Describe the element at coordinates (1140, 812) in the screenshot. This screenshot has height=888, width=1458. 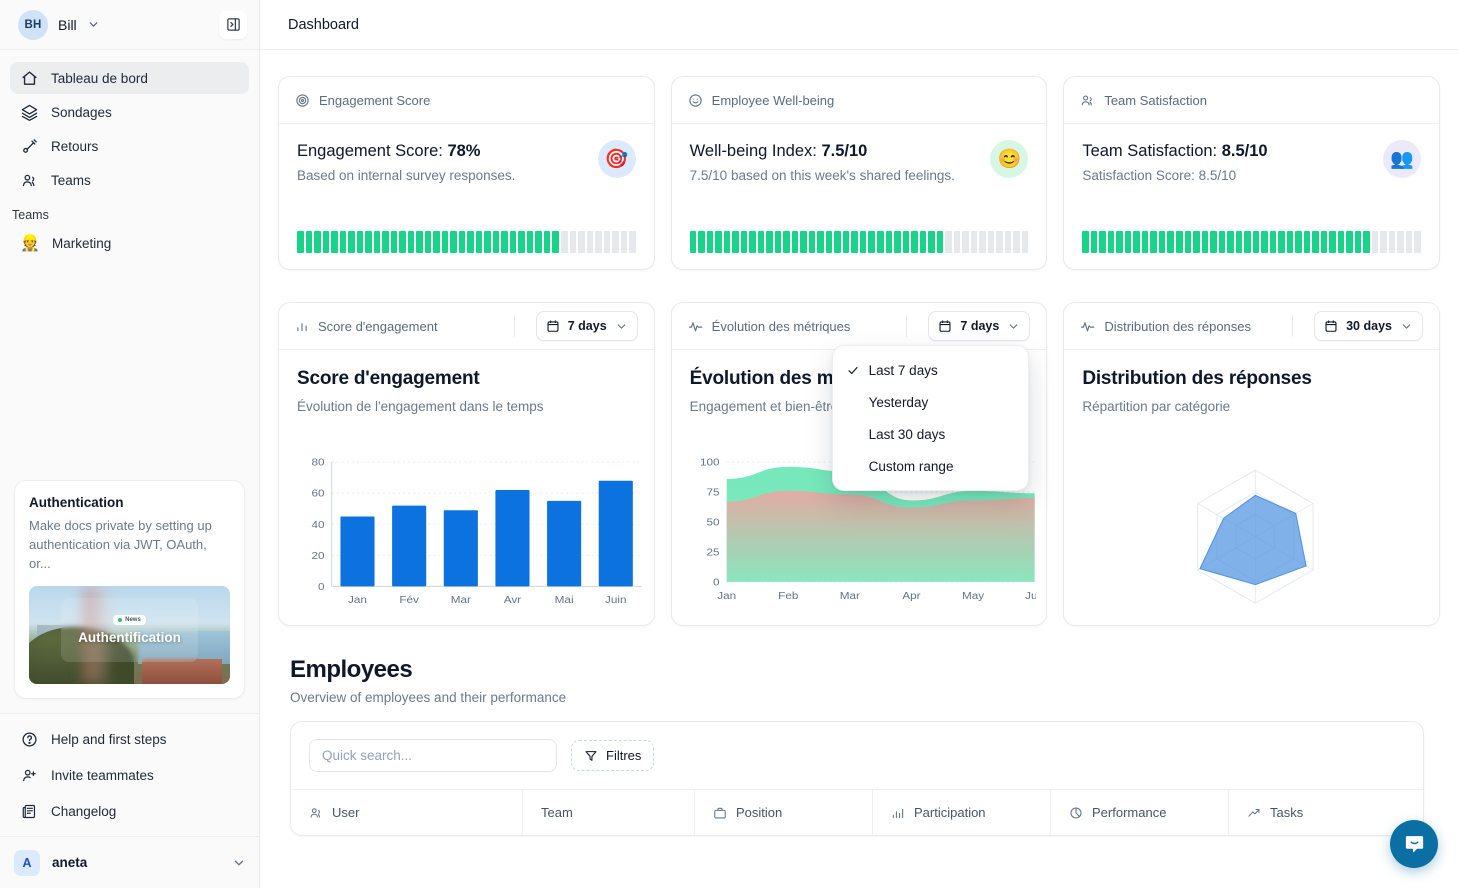
I see `column-header-performance: Performance` at that location.